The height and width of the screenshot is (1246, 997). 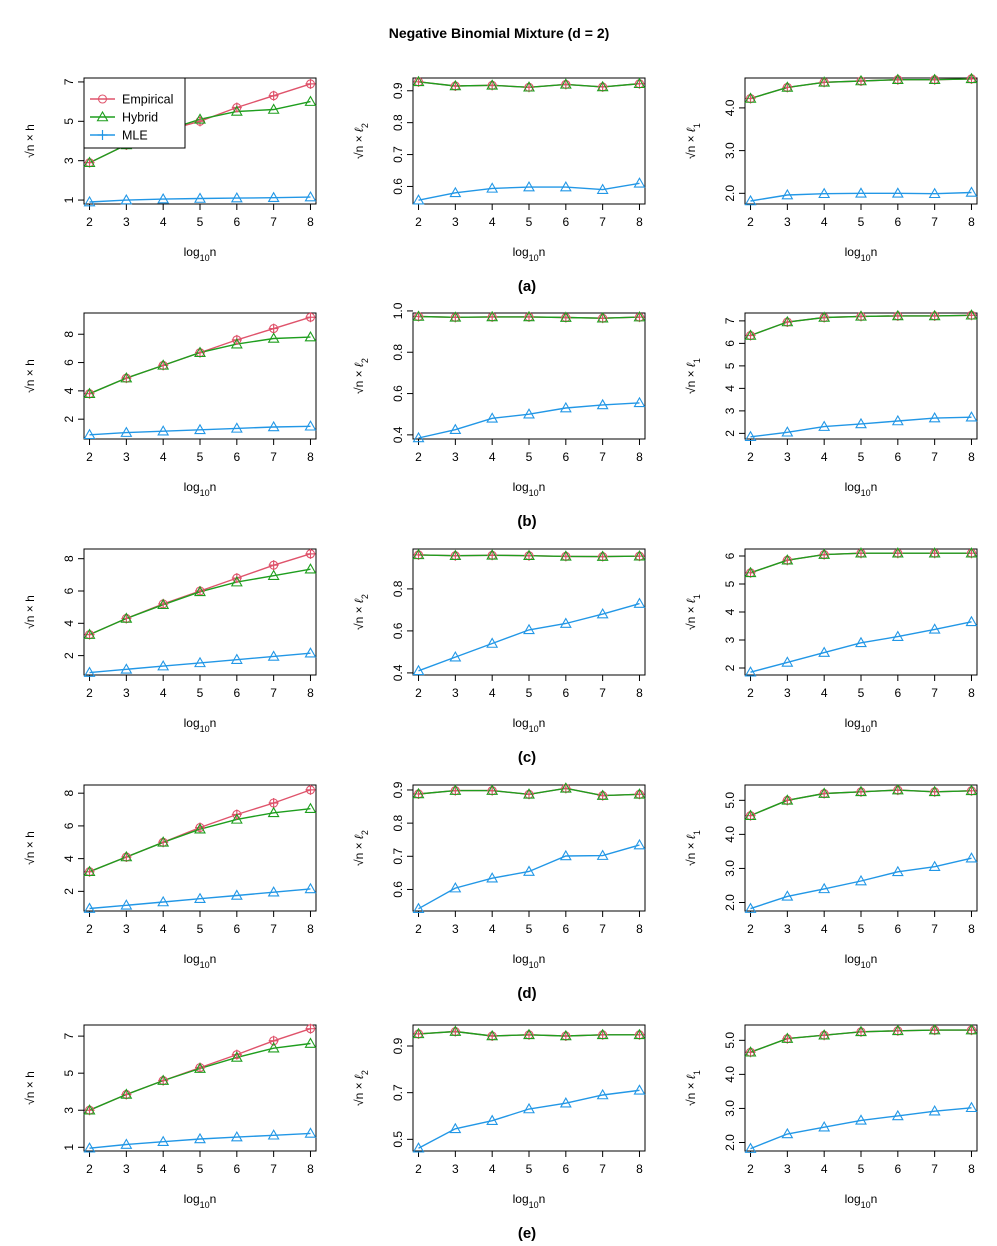 What do you see at coordinates (398, 822) in the screenshot?
I see `y-tick-label: 0.8` at bounding box center [398, 822].